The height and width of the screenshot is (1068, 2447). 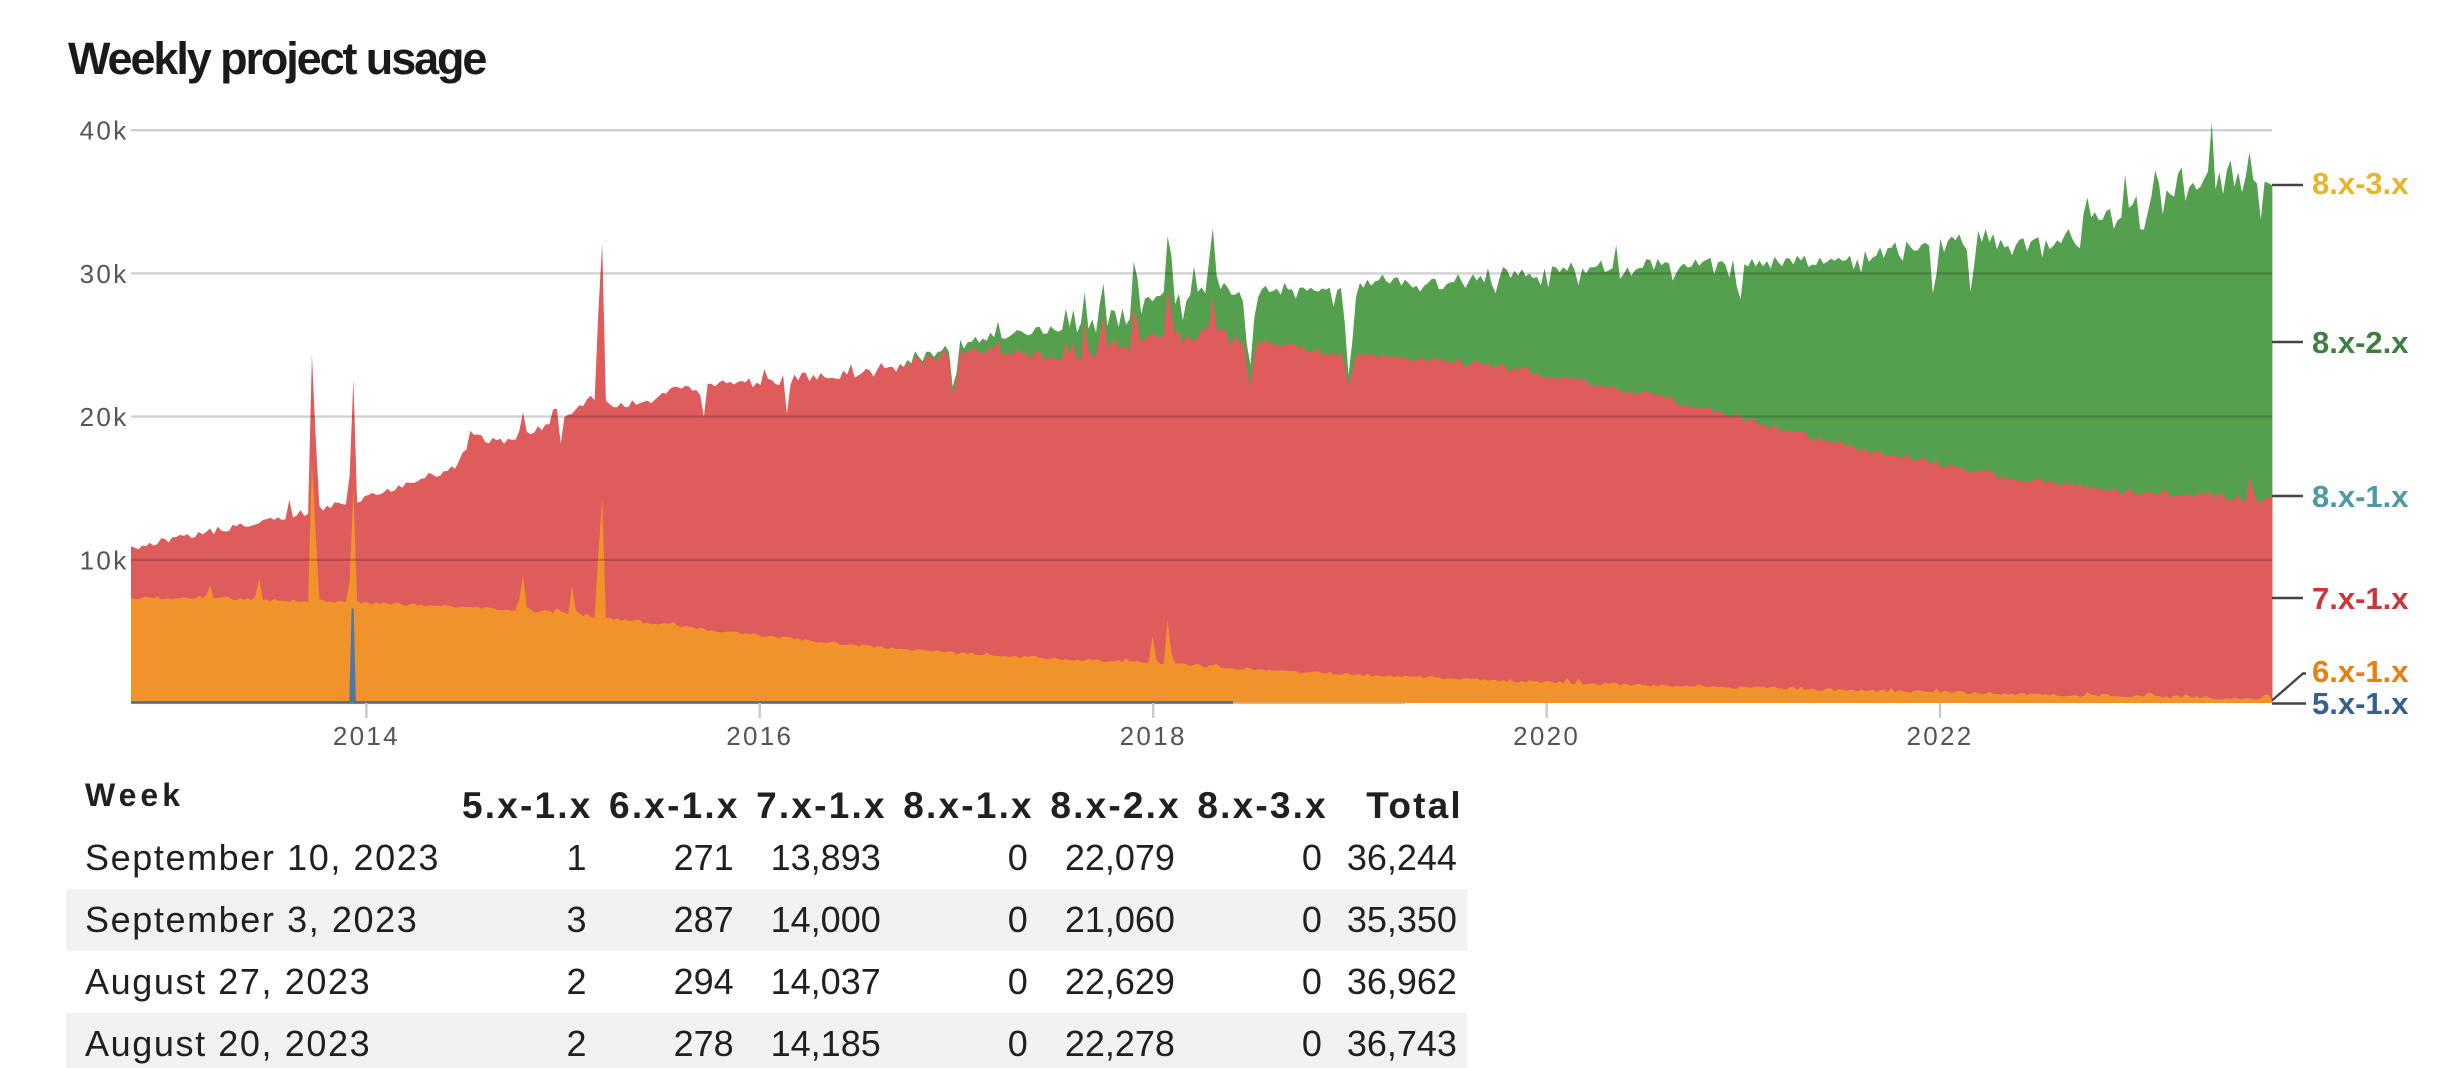 What do you see at coordinates (104, 560) in the screenshot?
I see `svg-text: 10k` at bounding box center [104, 560].